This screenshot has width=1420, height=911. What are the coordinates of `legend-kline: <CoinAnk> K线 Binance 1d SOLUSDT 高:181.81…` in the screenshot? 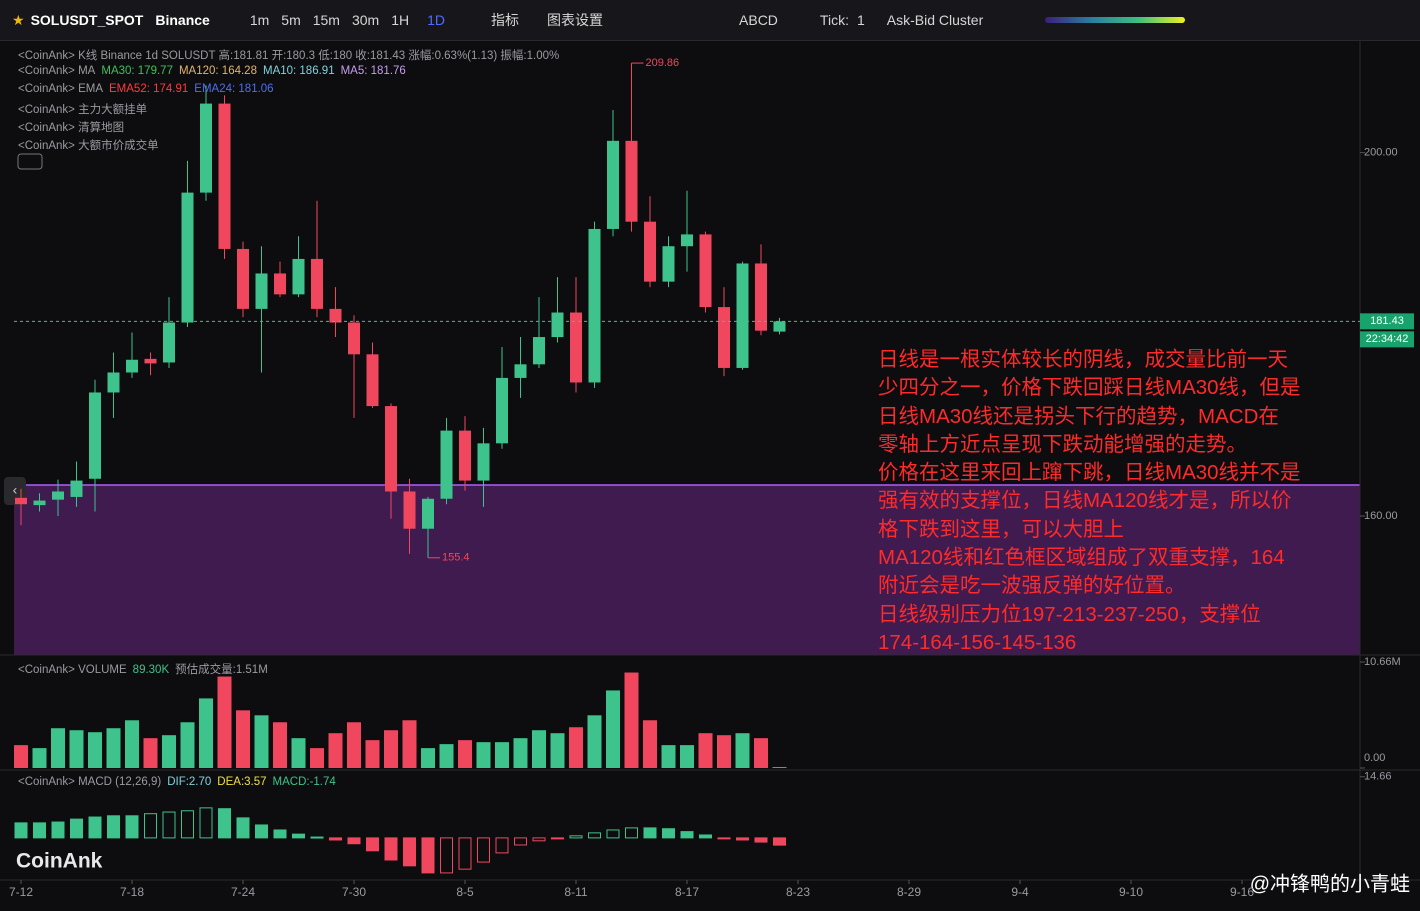 It's located at (289, 56).